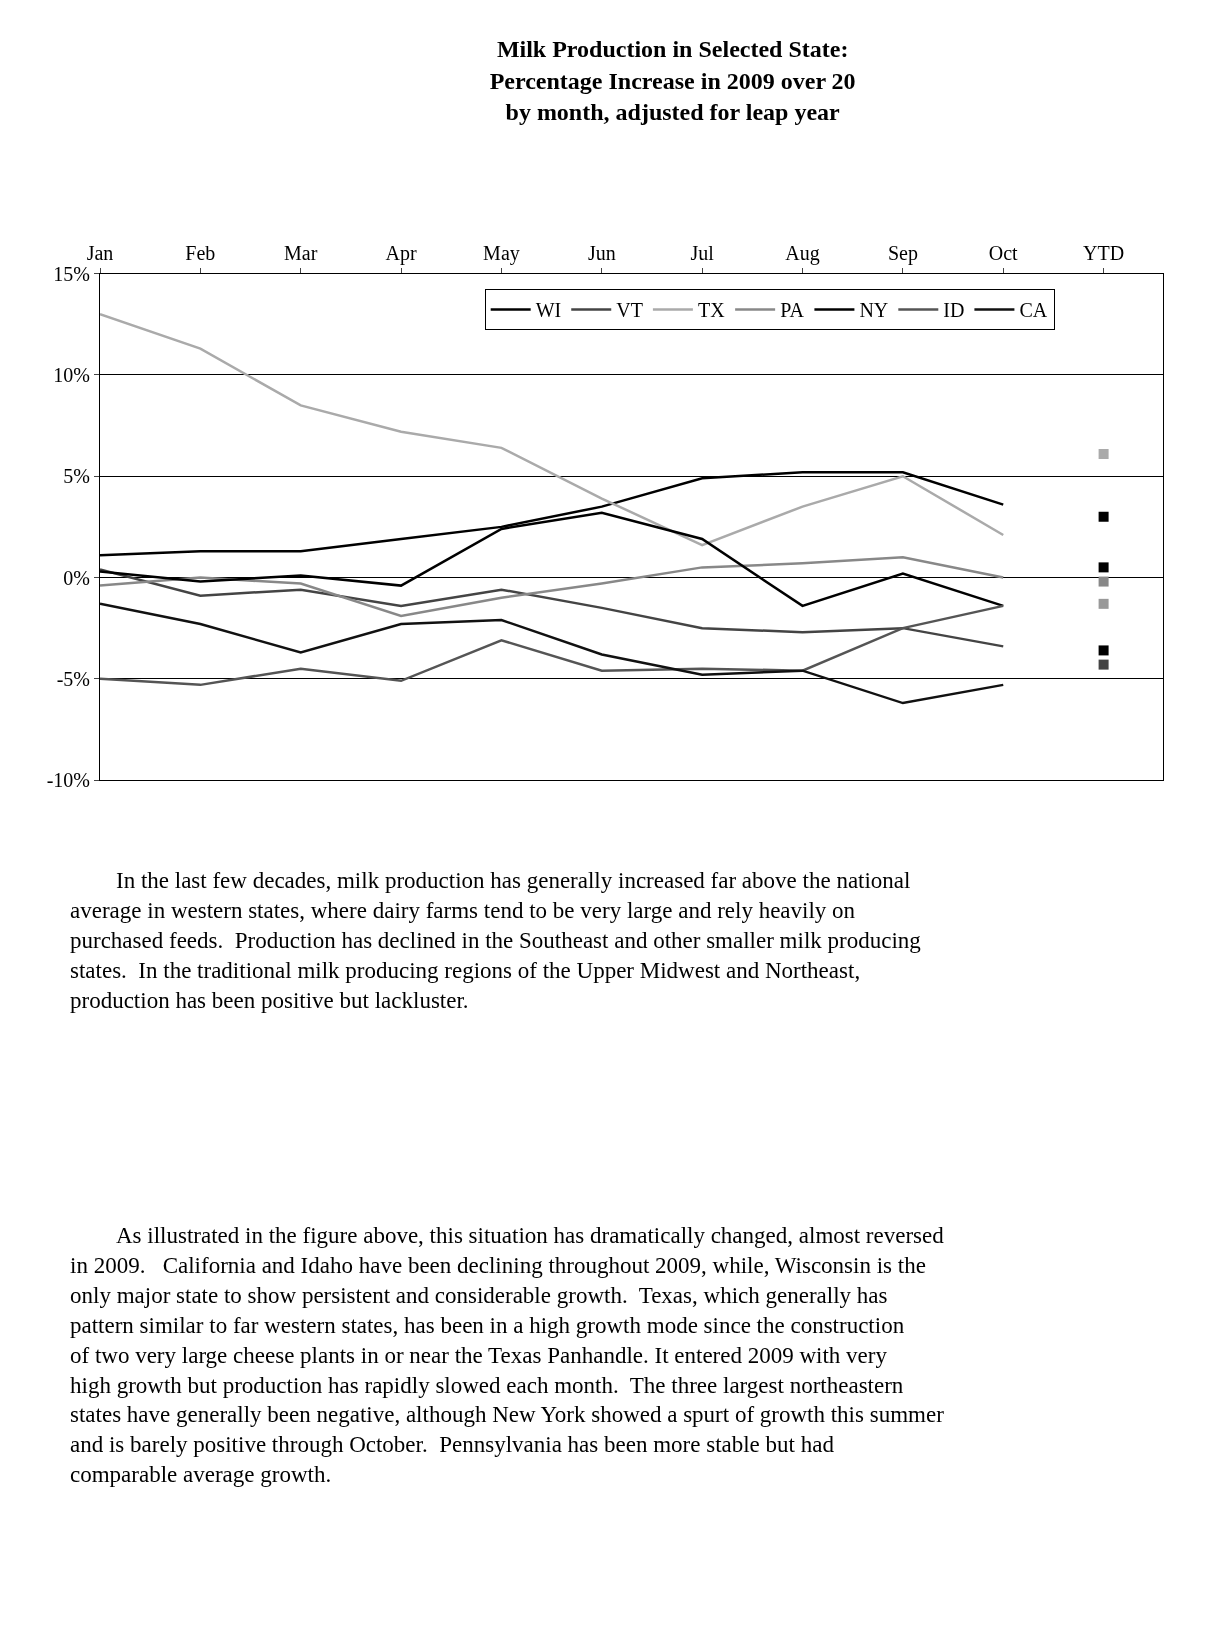 This screenshot has height=1638, width=1223. I want to click on y-tick-label: -10%, so click(68, 780).